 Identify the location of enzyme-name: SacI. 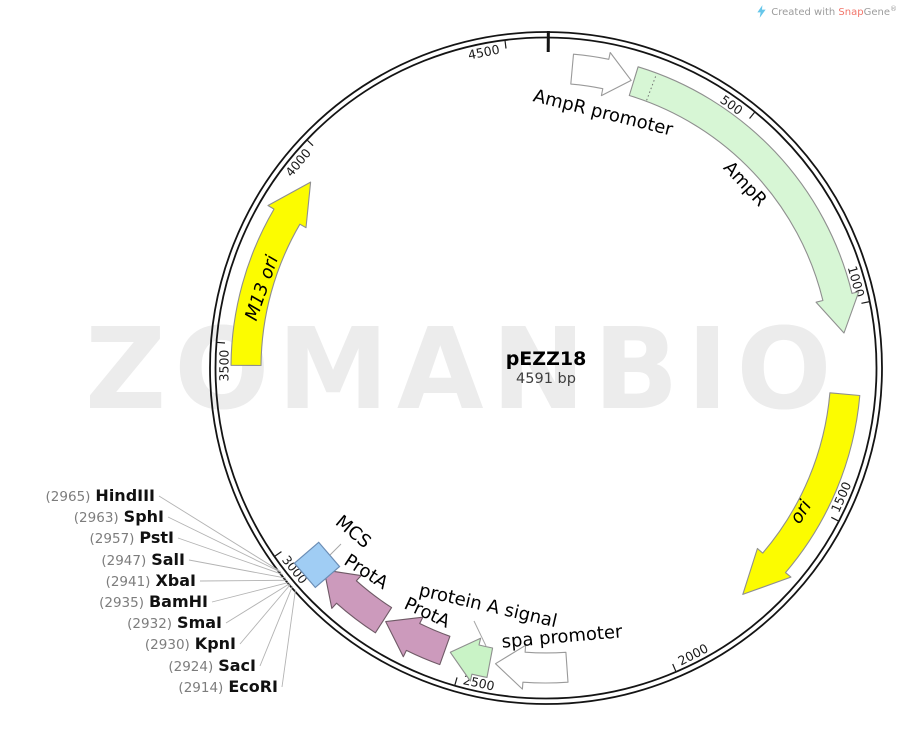
(237, 665).